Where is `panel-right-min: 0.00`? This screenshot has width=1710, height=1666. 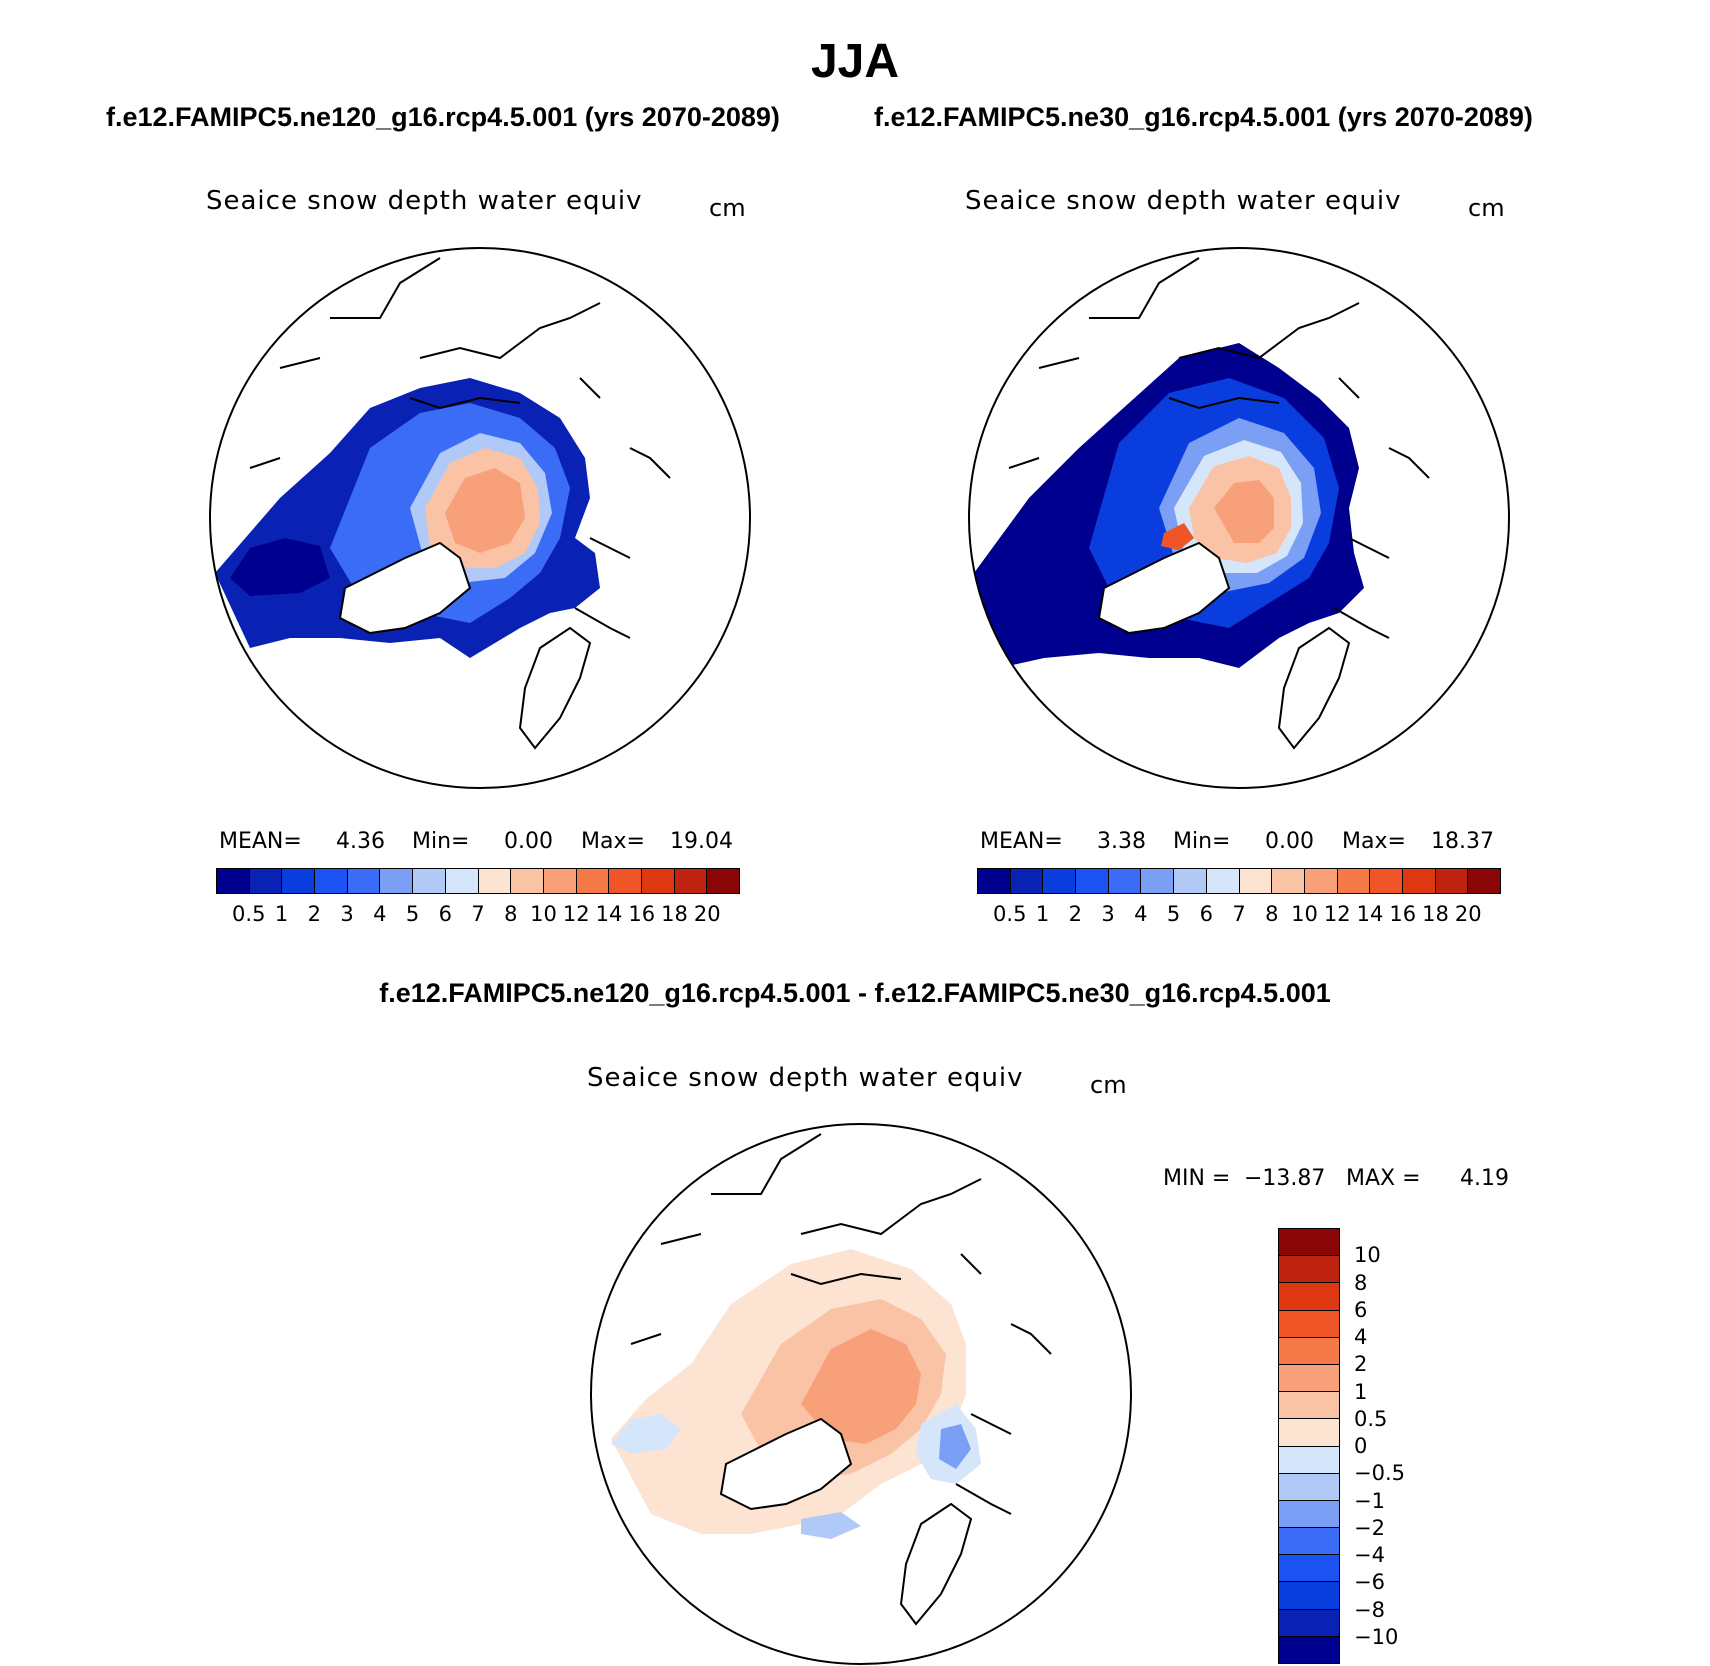 panel-right-min: 0.00 is located at coordinates (1289, 841).